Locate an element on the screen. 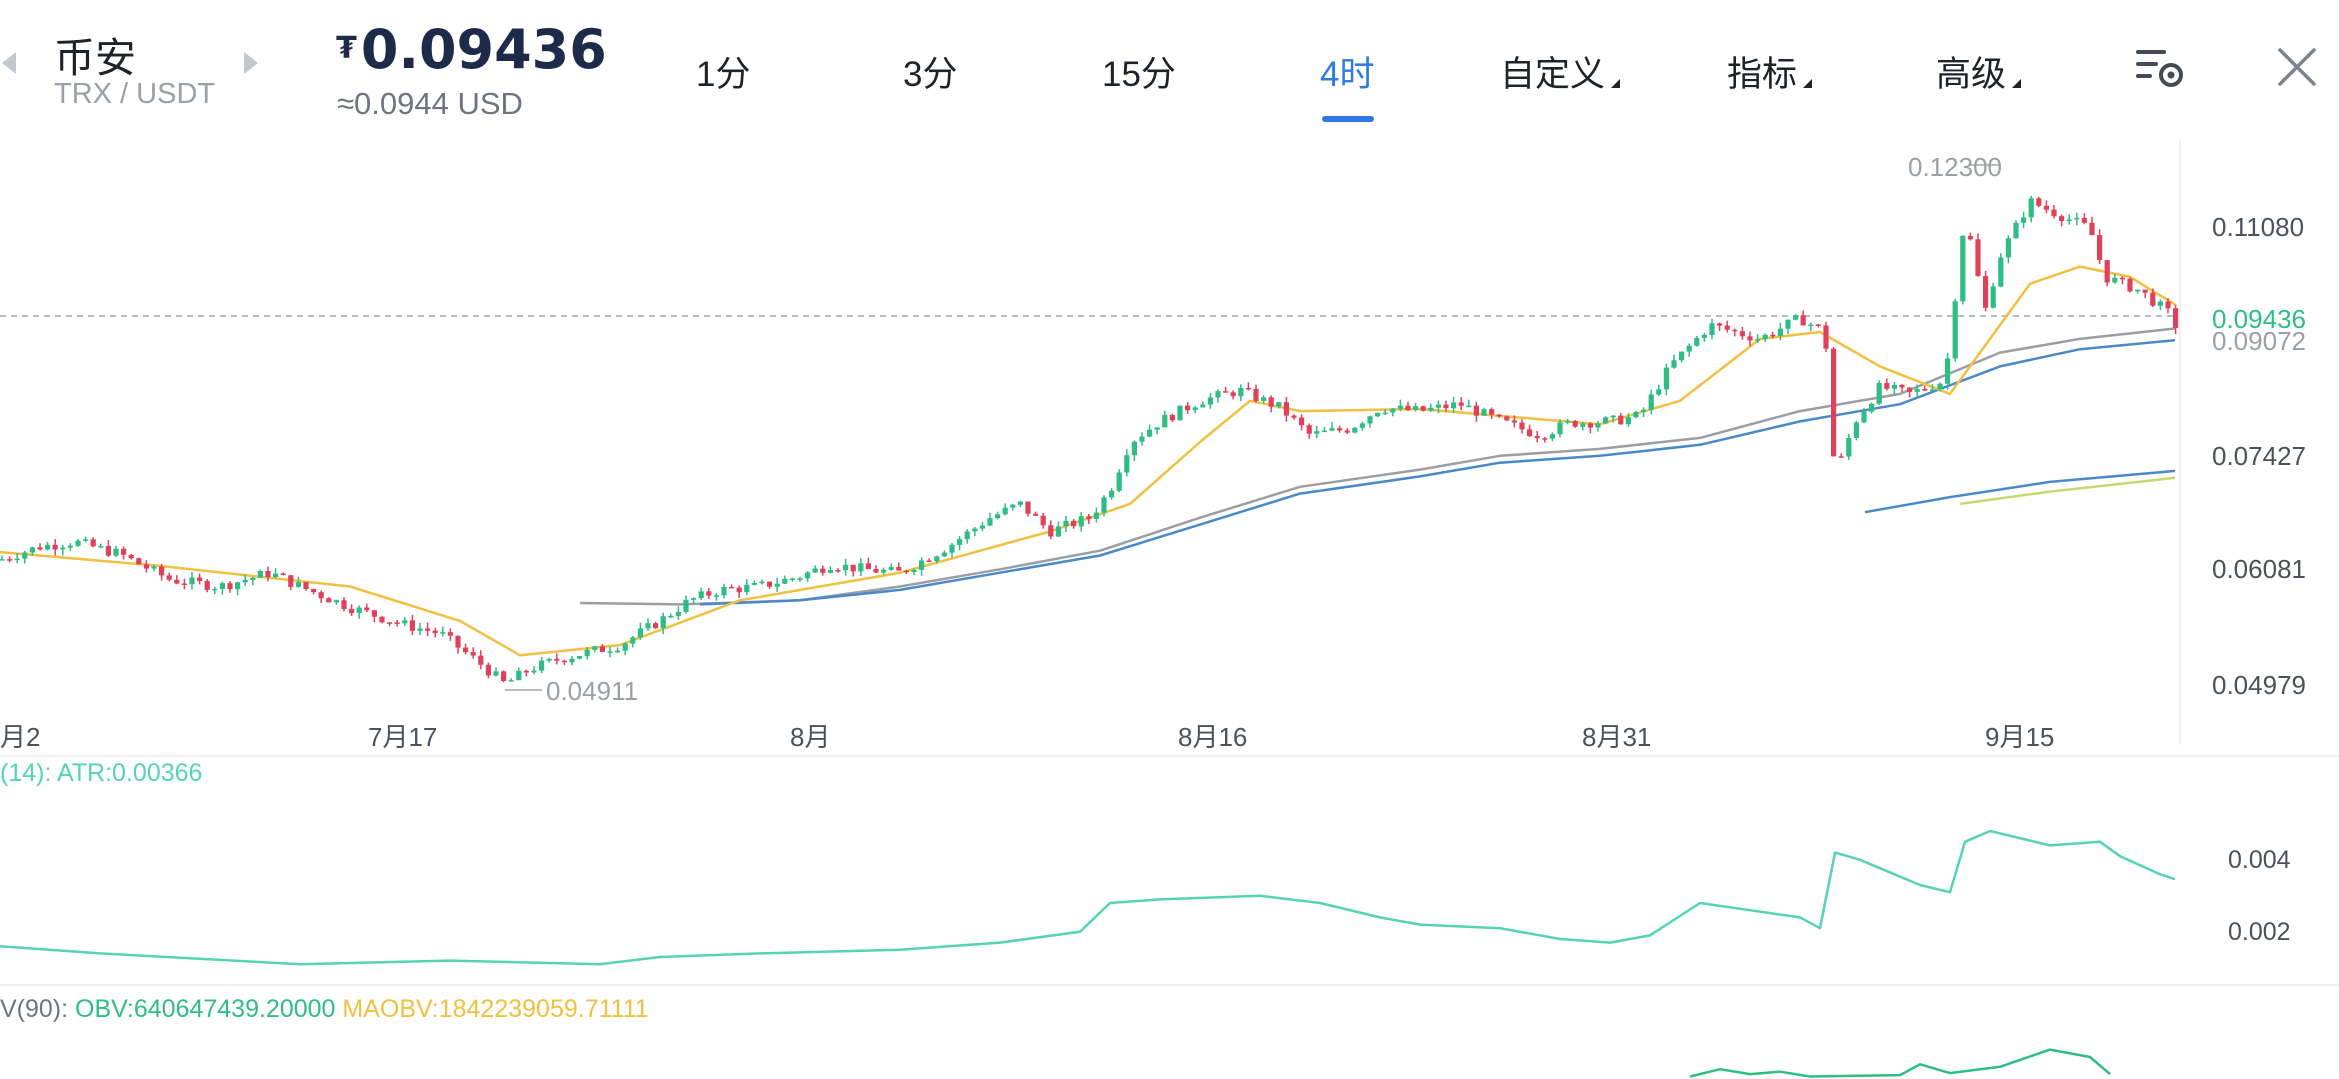  tab-4h: 4时 is located at coordinates (1347, 71).